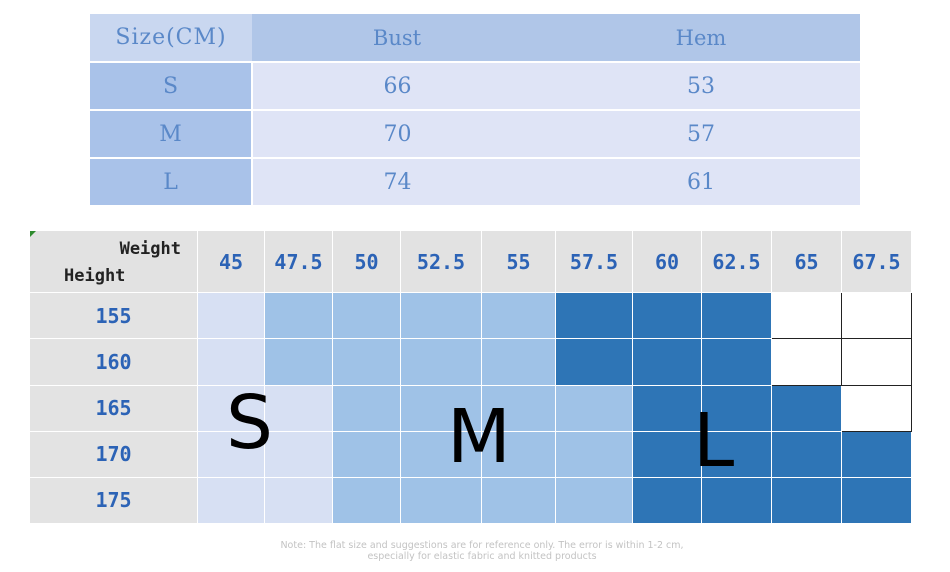 This screenshot has height=572, width=950. Describe the element at coordinates (876, 261) in the screenshot. I see `weight-header: 67.5` at that location.